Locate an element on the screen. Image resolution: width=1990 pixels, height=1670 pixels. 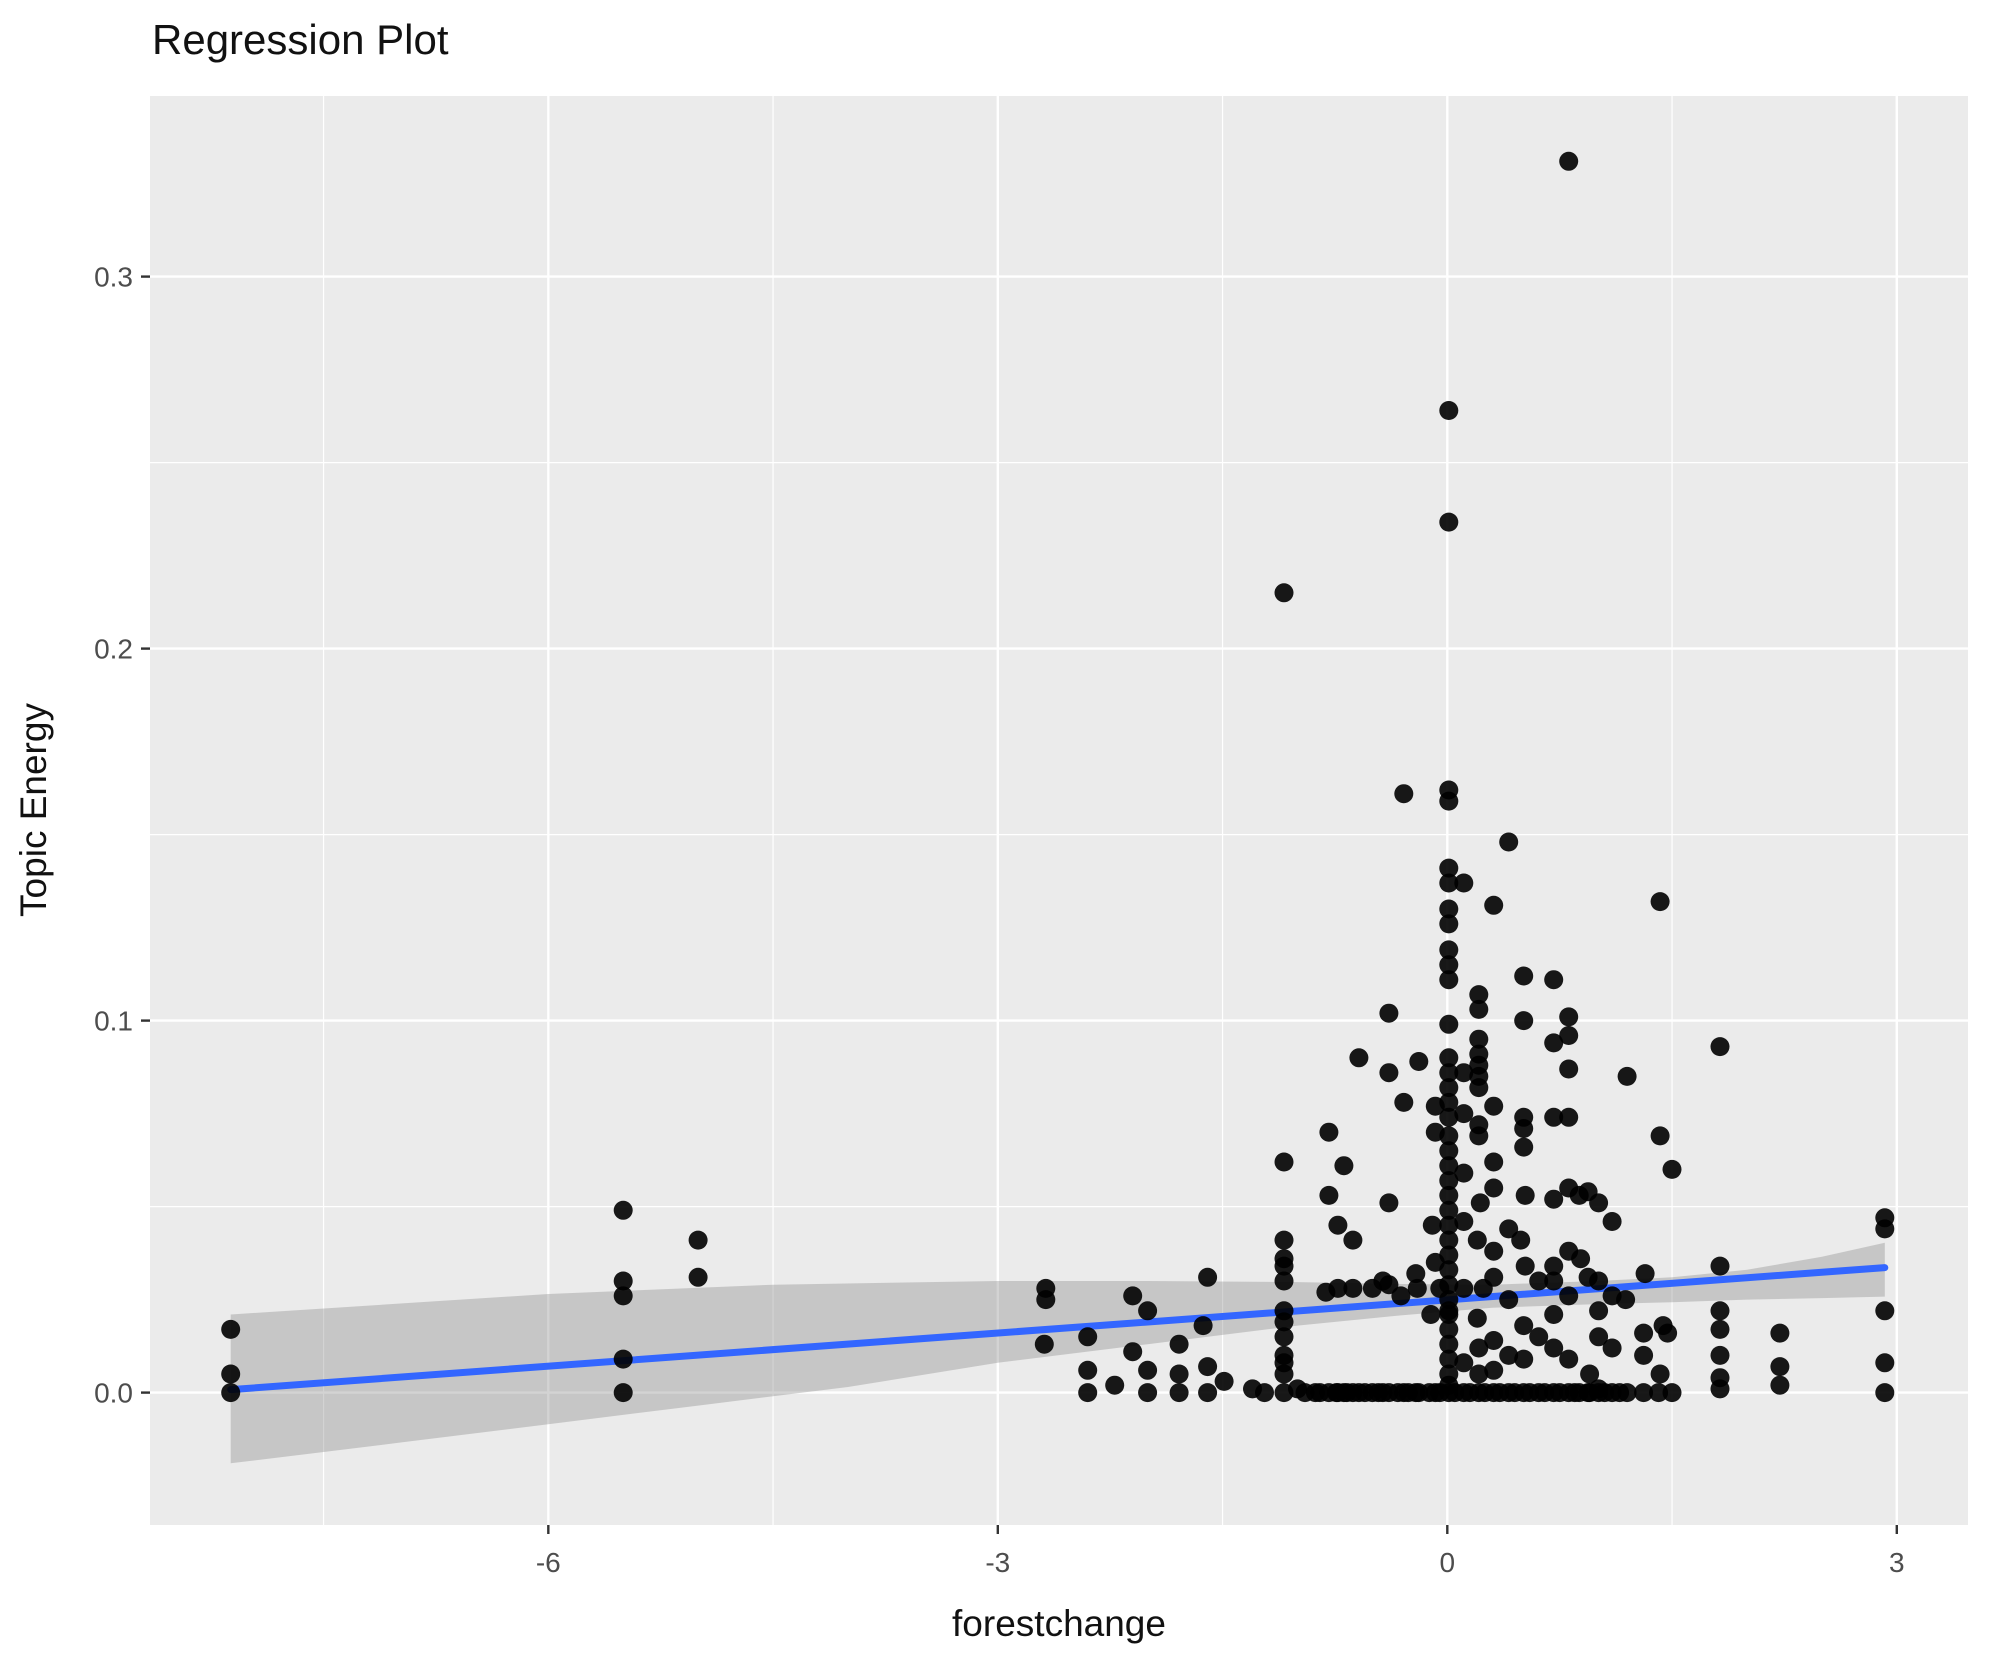
x-tick-label: -6 is located at coordinates (548, 1562).